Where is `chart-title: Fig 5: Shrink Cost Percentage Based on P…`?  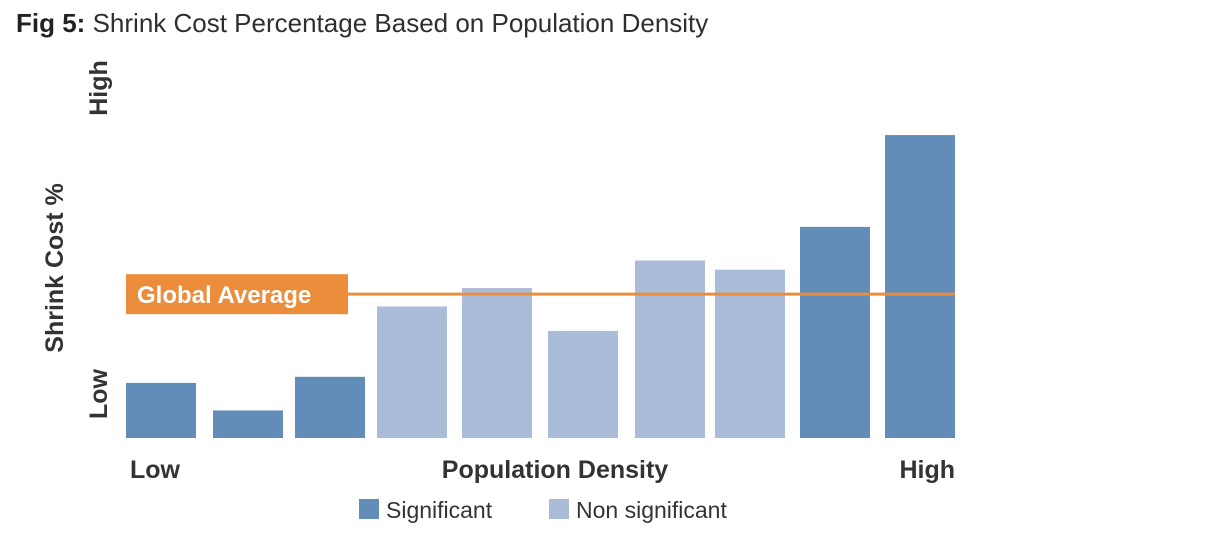
chart-title: Fig 5: Shrink Cost Percentage Based on P… is located at coordinates (362, 23).